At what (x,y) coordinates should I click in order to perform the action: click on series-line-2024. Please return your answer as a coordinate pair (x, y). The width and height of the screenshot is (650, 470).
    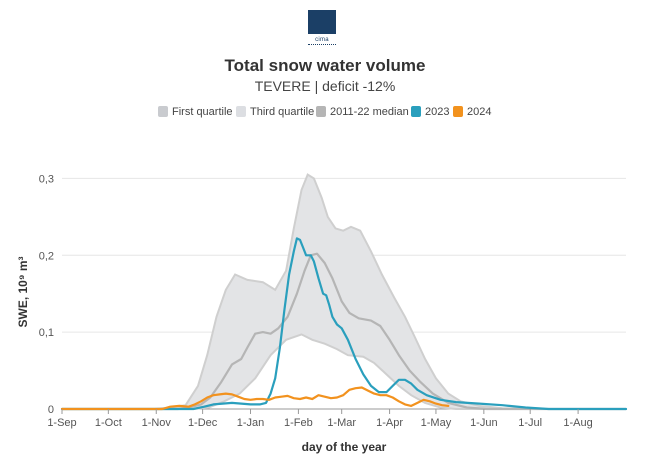
    Looking at the image, I should click on (255, 398).